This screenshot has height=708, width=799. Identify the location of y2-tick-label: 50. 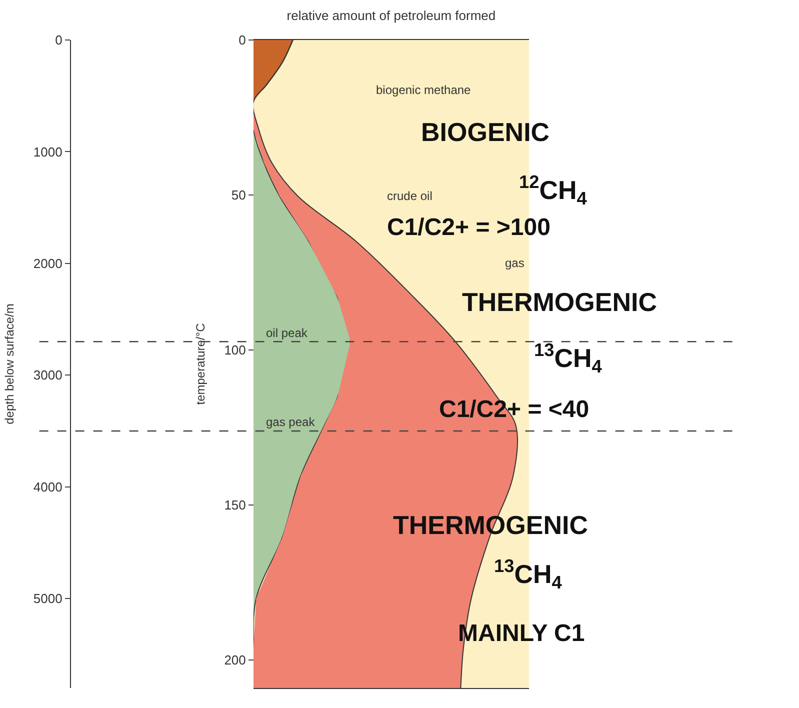
(238, 195).